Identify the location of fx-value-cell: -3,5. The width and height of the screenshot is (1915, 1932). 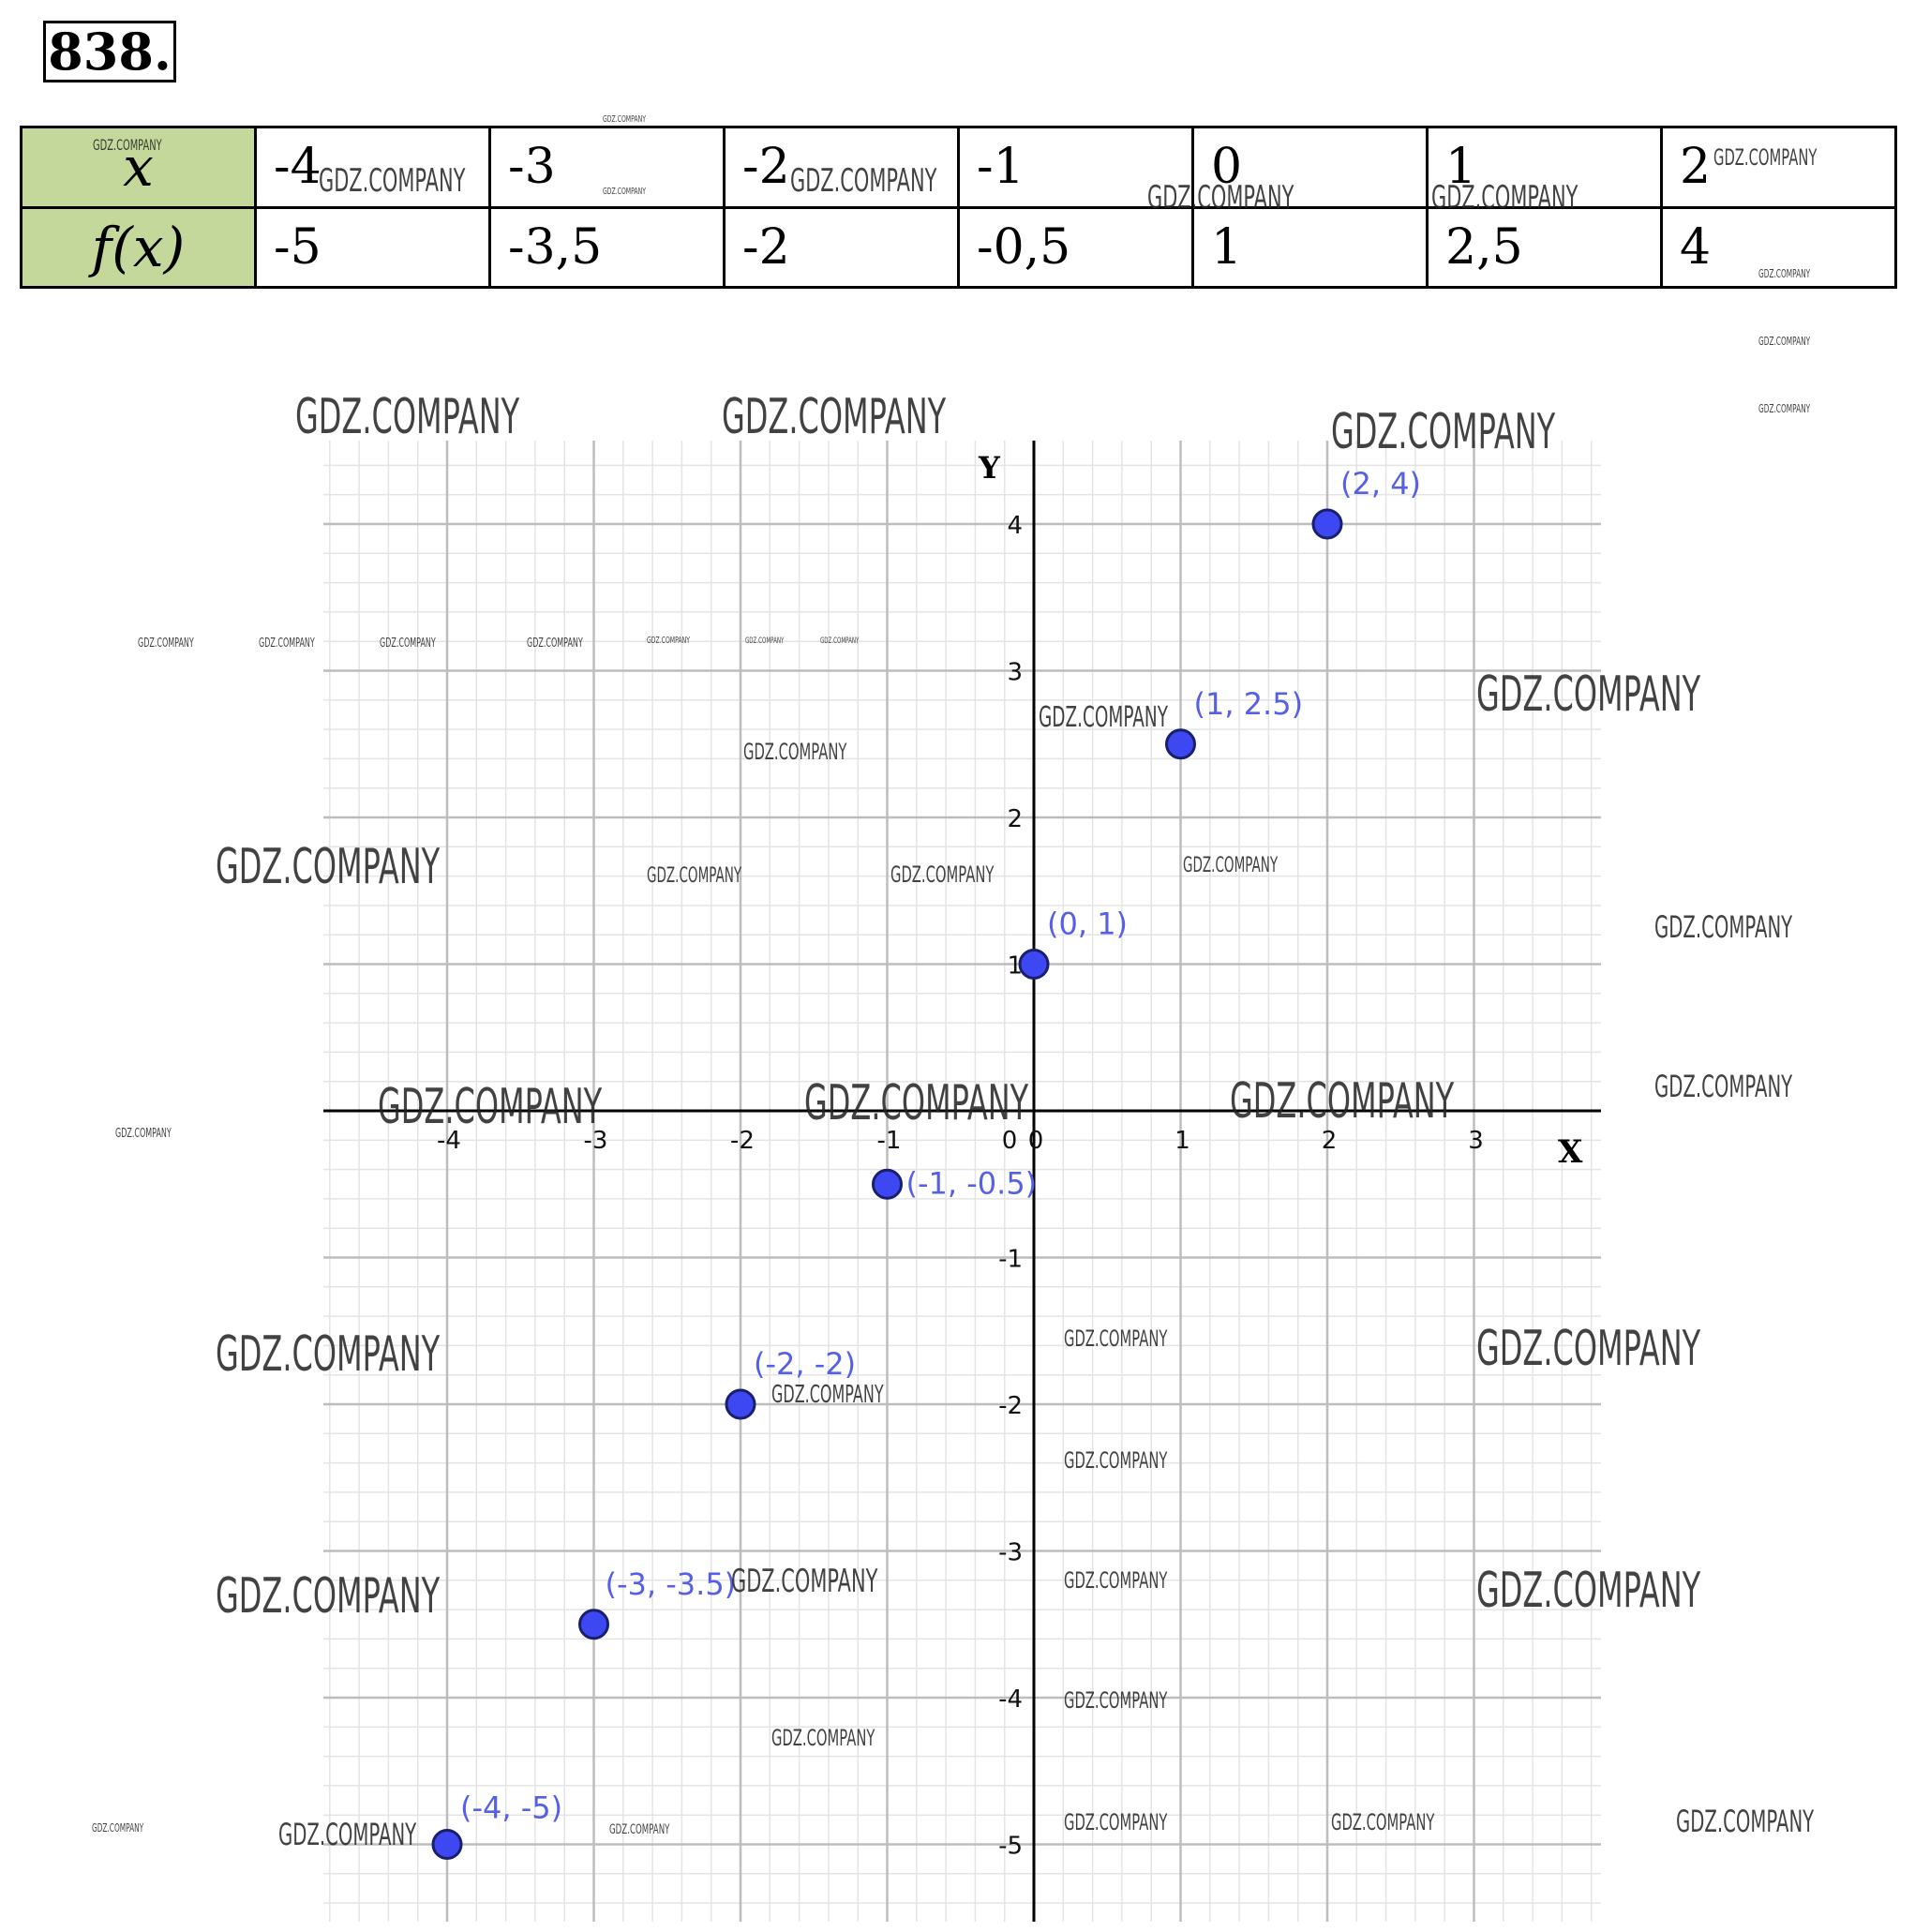
(607, 247).